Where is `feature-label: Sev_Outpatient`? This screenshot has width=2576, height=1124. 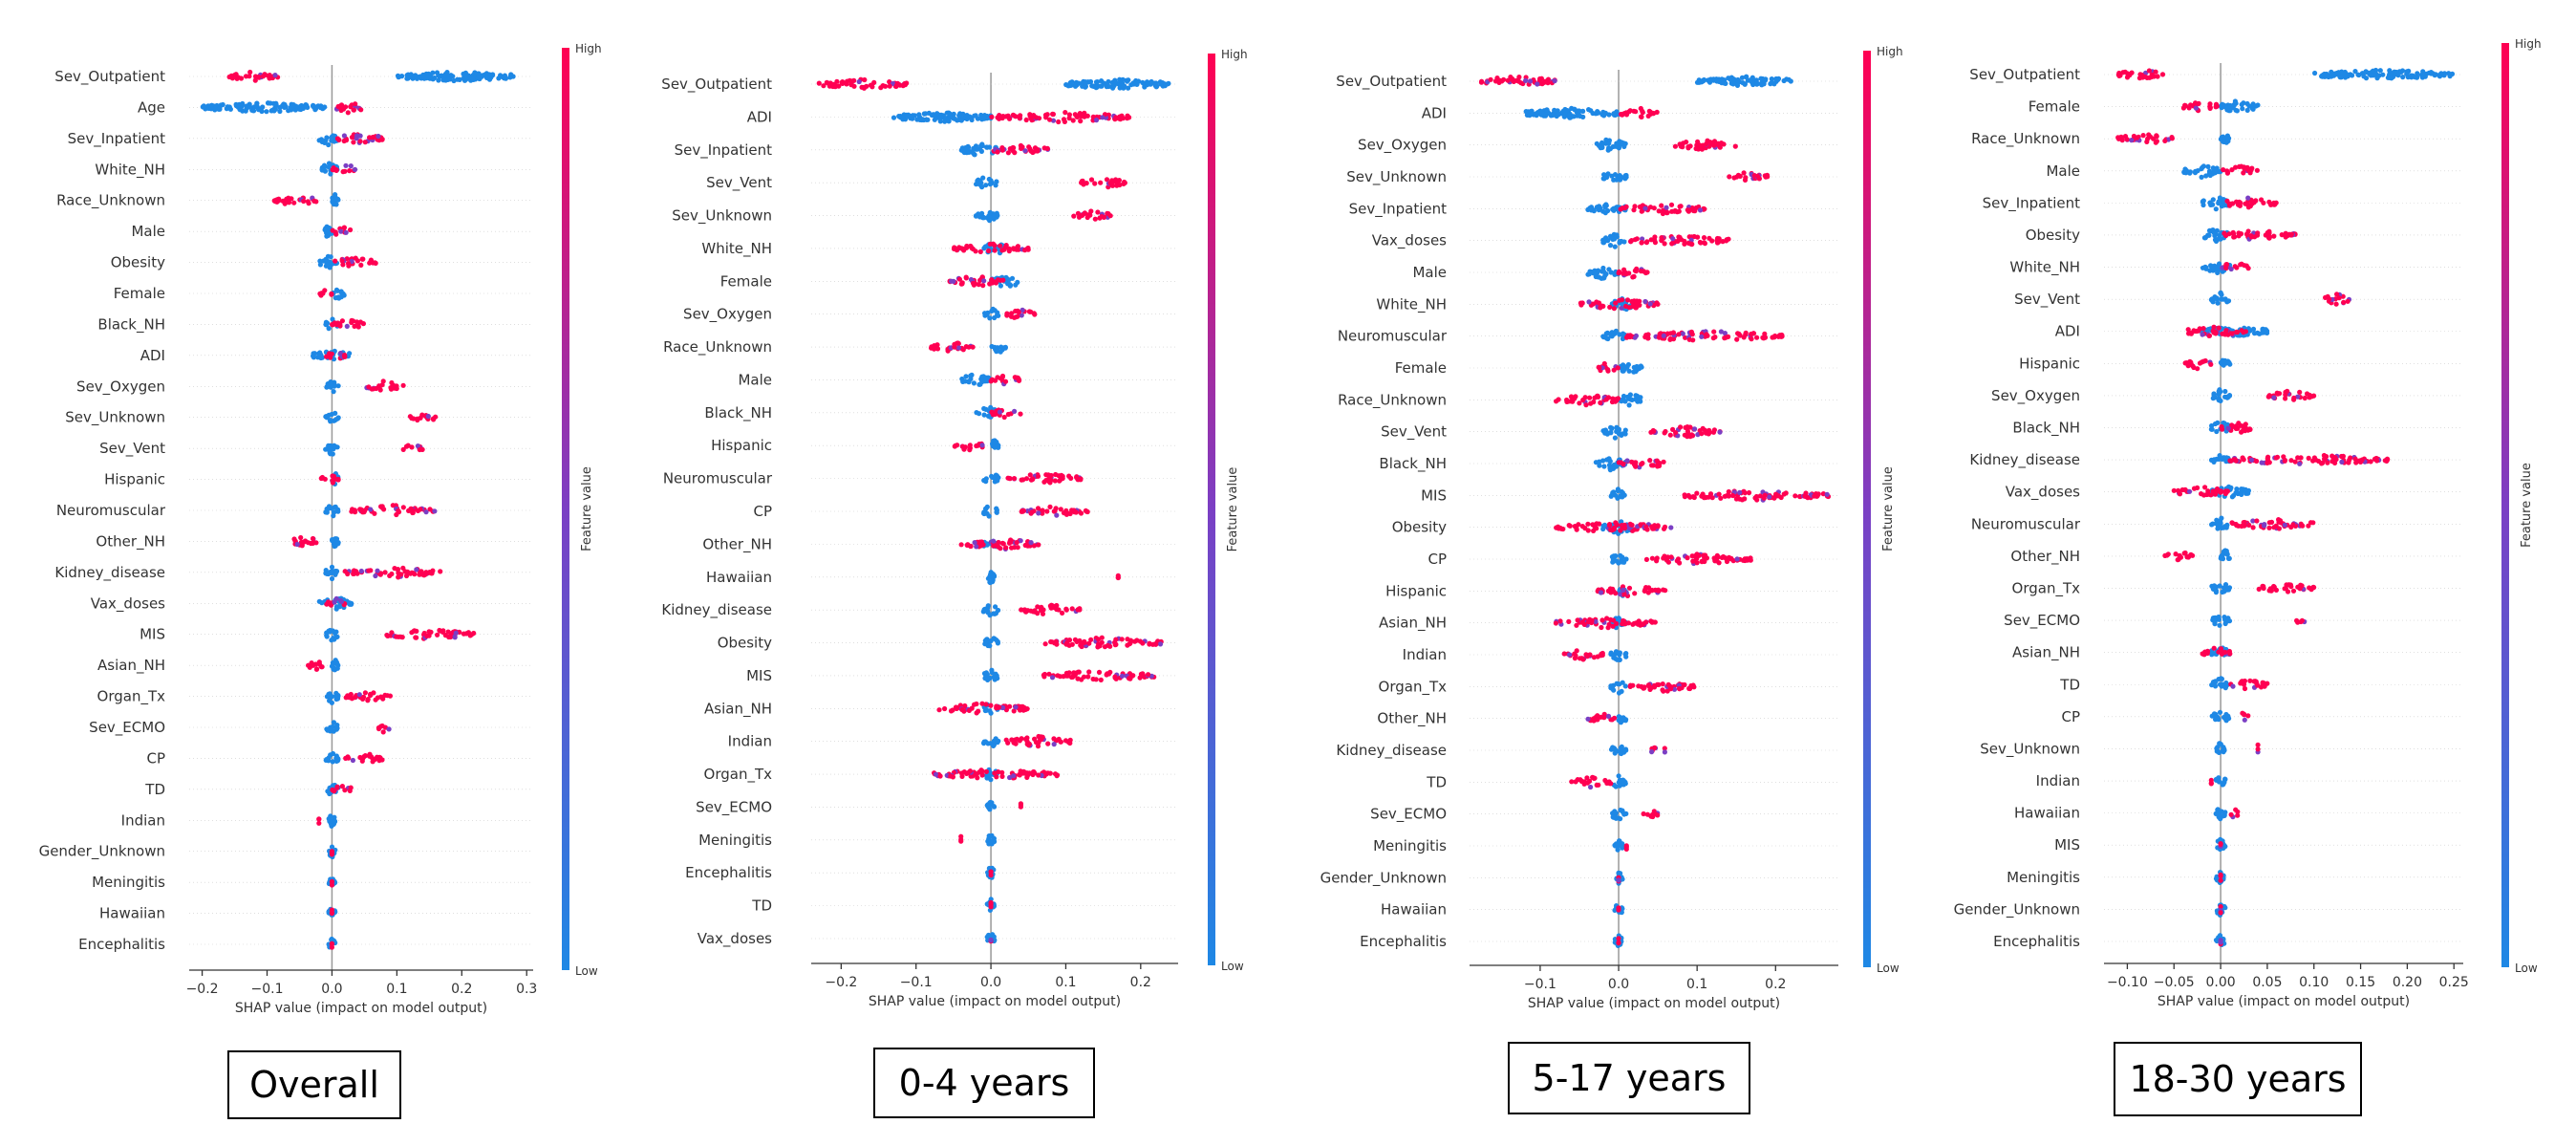
feature-label: Sev_Outpatient is located at coordinates (716, 85).